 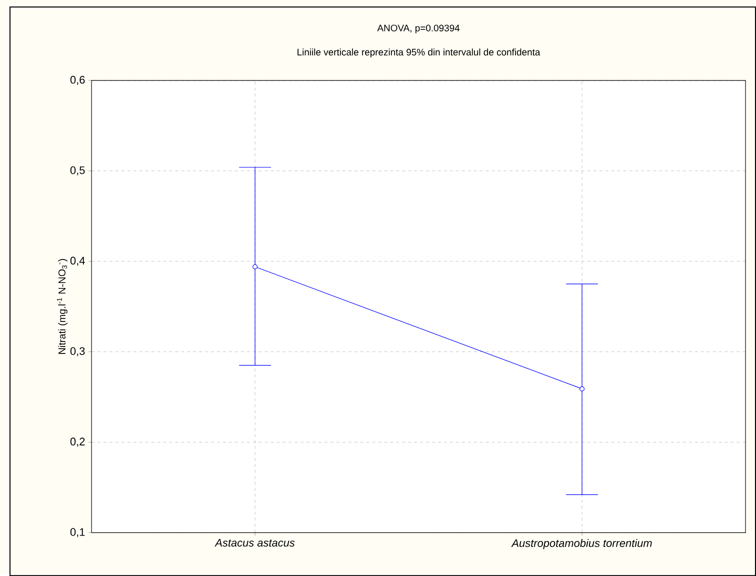 What do you see at coordinates (419, 53) in the screenshot?
I see `chart-subtitle: Liniile verticale reprezinta 95% din intervalul de confidenta` at bounding box center [419, 53].